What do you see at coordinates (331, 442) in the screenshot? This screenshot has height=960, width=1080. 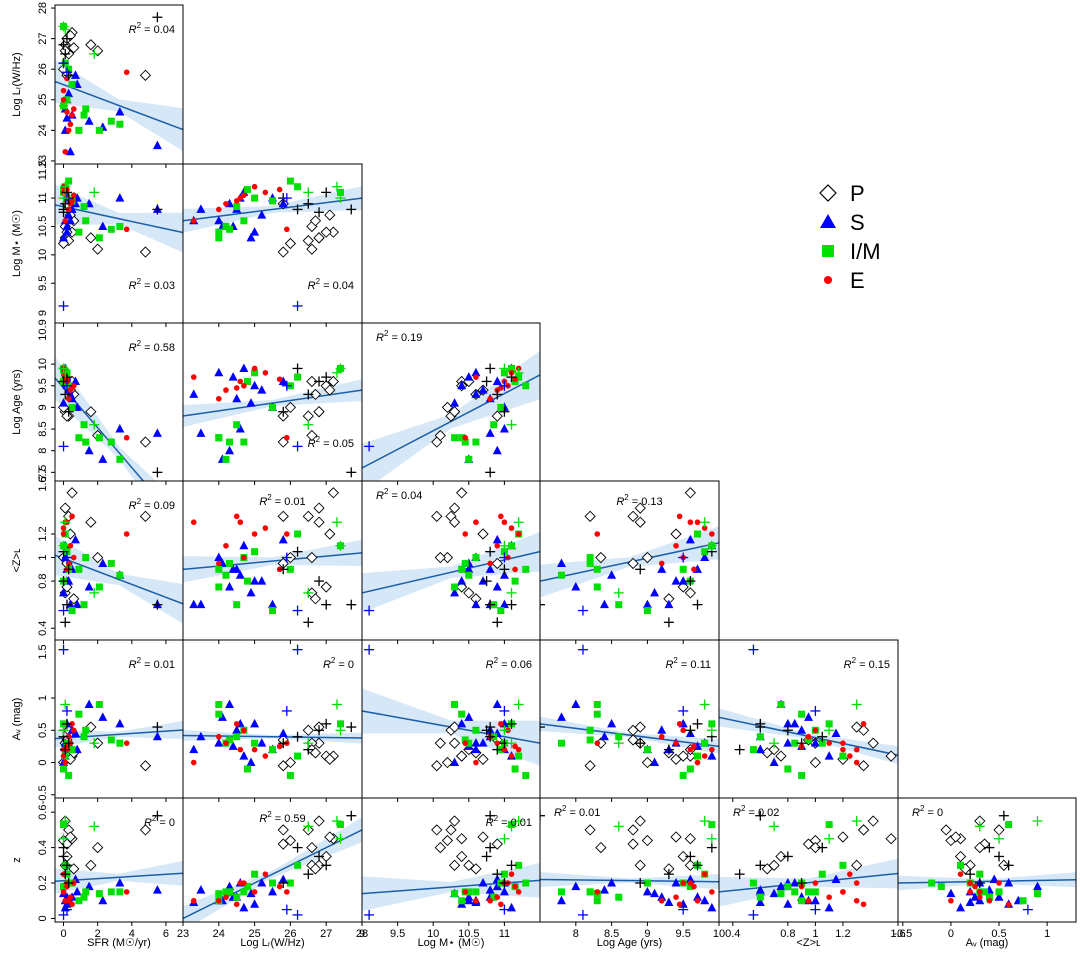 I see `r2-label: R2 = 0.05` at bounding box center [331, 442].